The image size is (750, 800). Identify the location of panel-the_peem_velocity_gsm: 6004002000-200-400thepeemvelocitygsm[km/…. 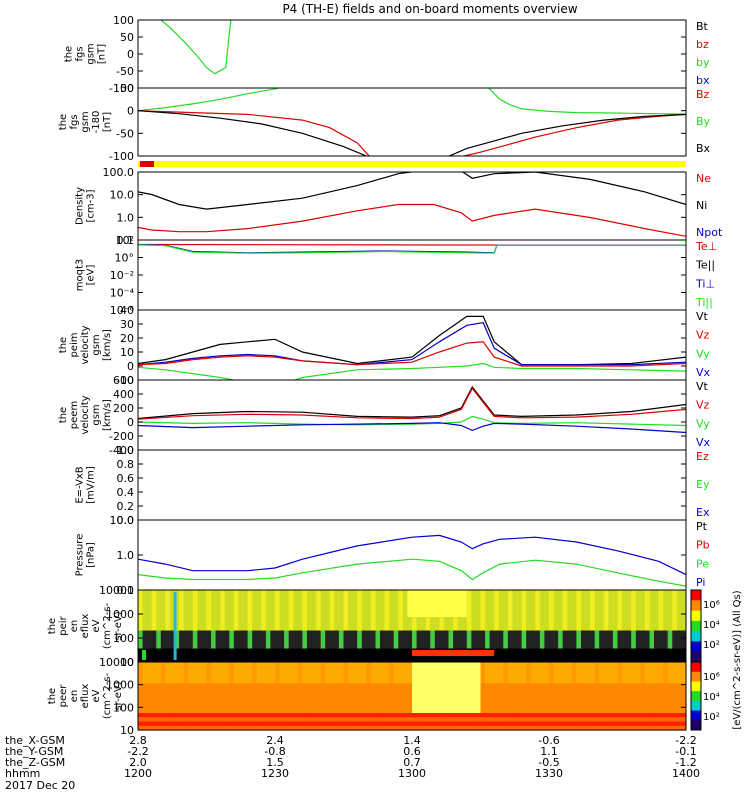
(384, 415).